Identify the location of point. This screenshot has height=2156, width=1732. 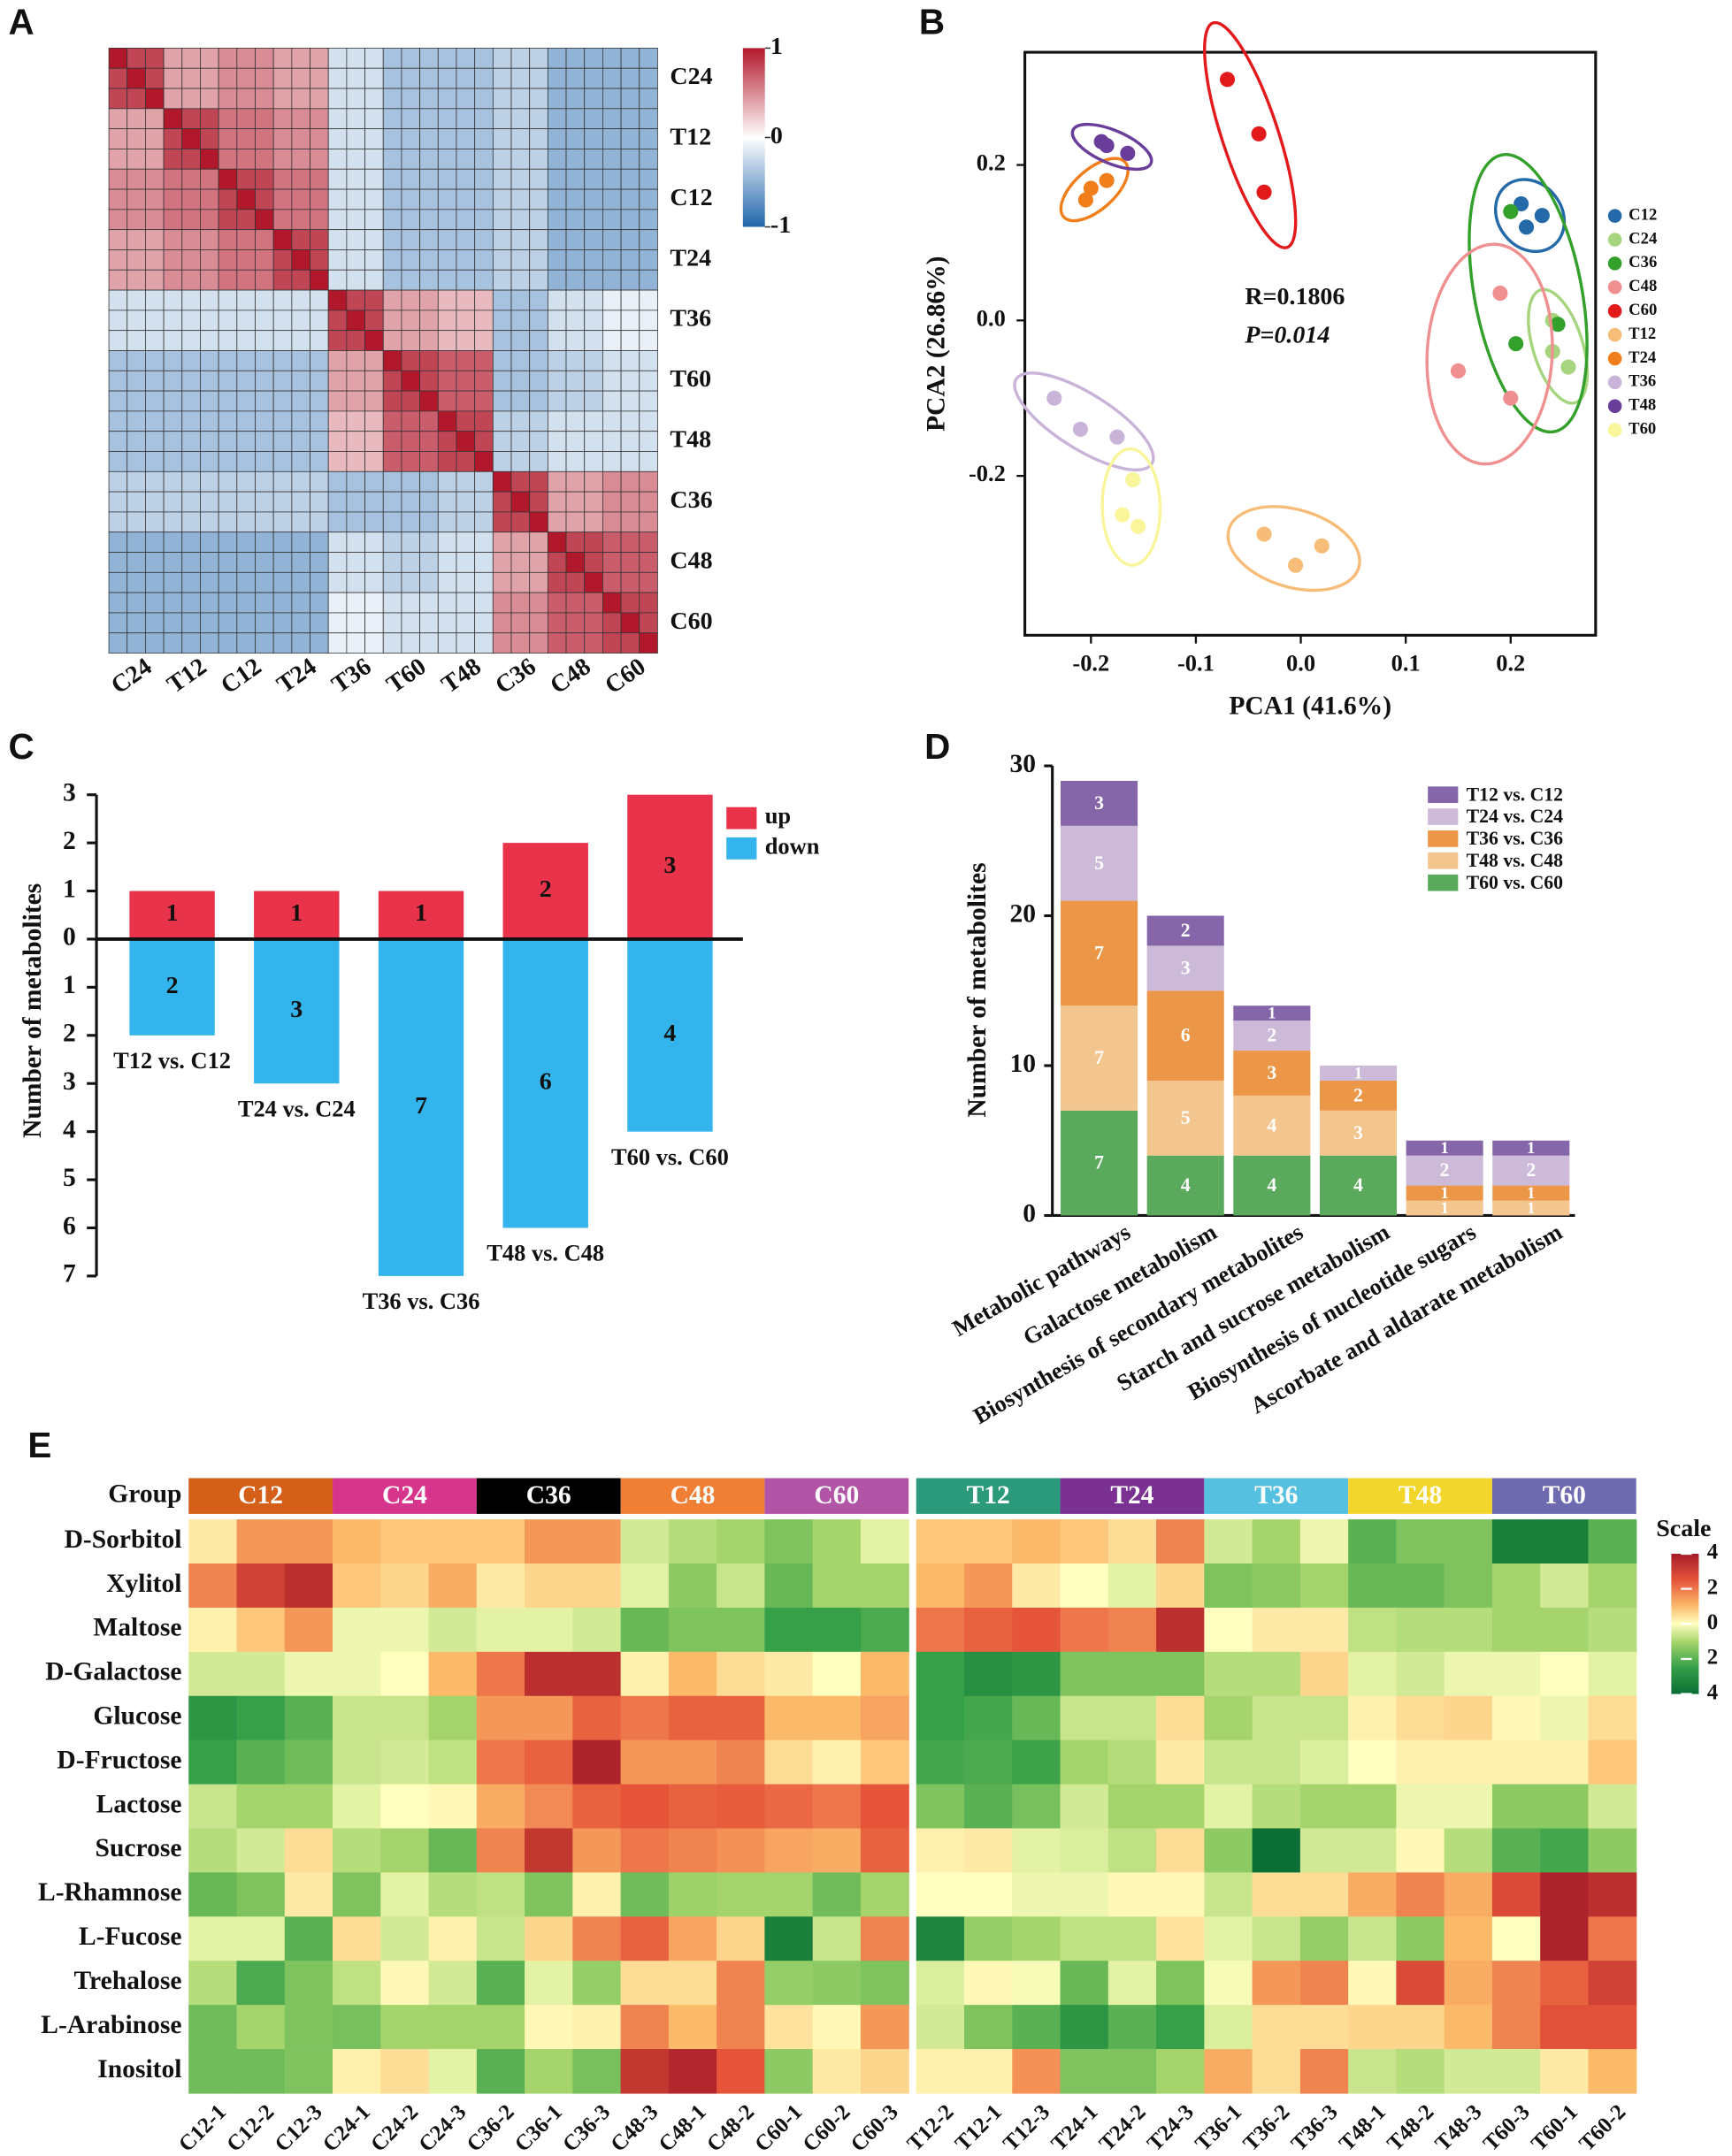
(1259, 133).